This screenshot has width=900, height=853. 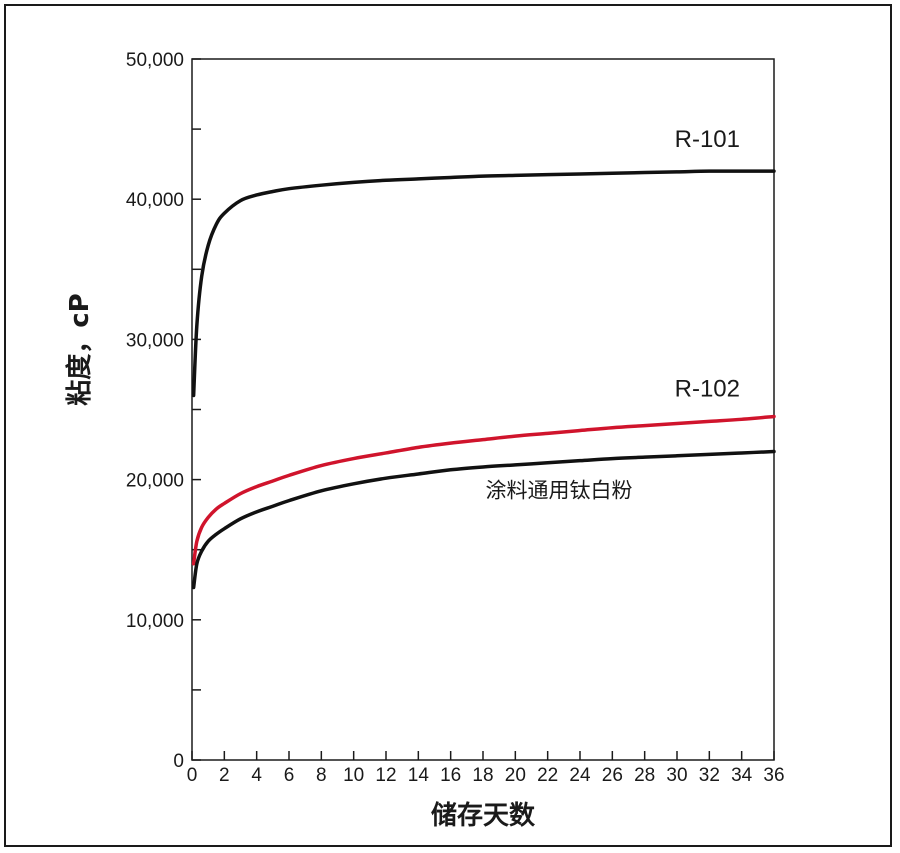 What do you see at coordinates (558, 491) in the screenshot?
I see `series-label-general-tio2: 涂料通用钛白粉` at bounding box center [558, 491].